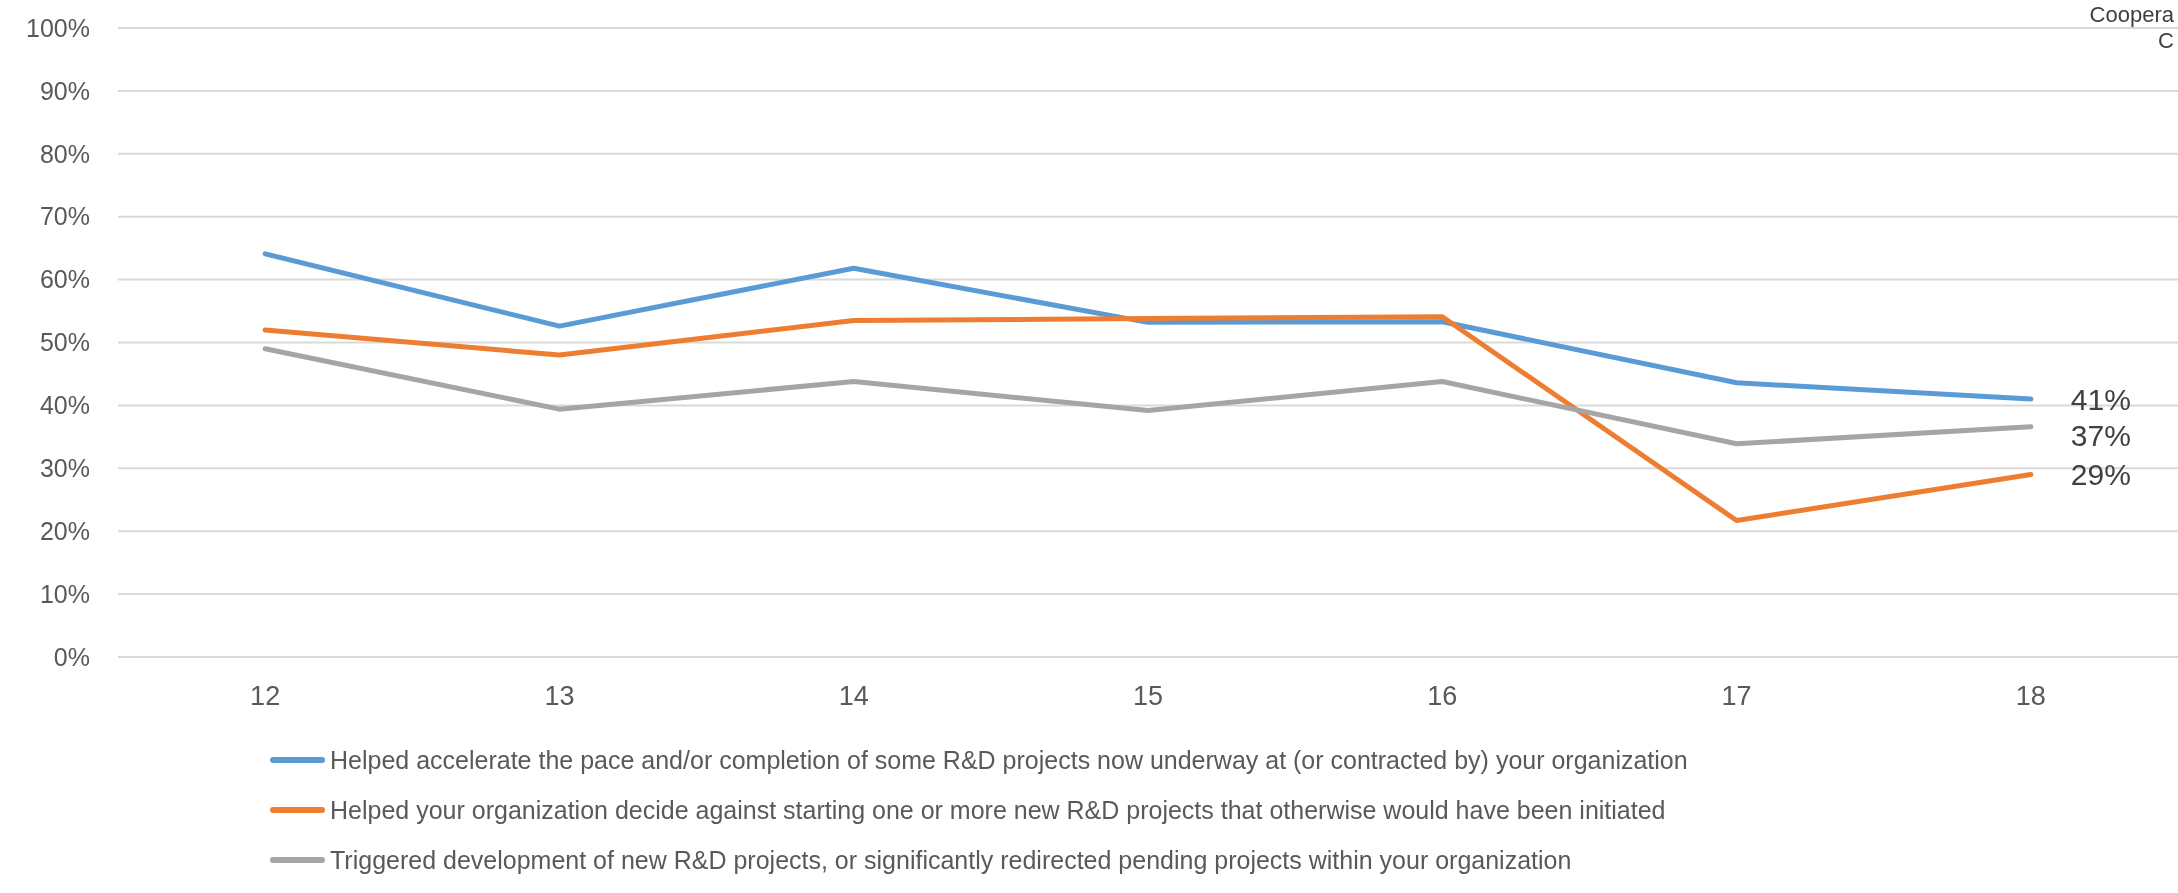  What do you see at coordinates (1736, 696) in the screenshot?
I see `x-tick-label: 17` at bounding box center [1736, 696].